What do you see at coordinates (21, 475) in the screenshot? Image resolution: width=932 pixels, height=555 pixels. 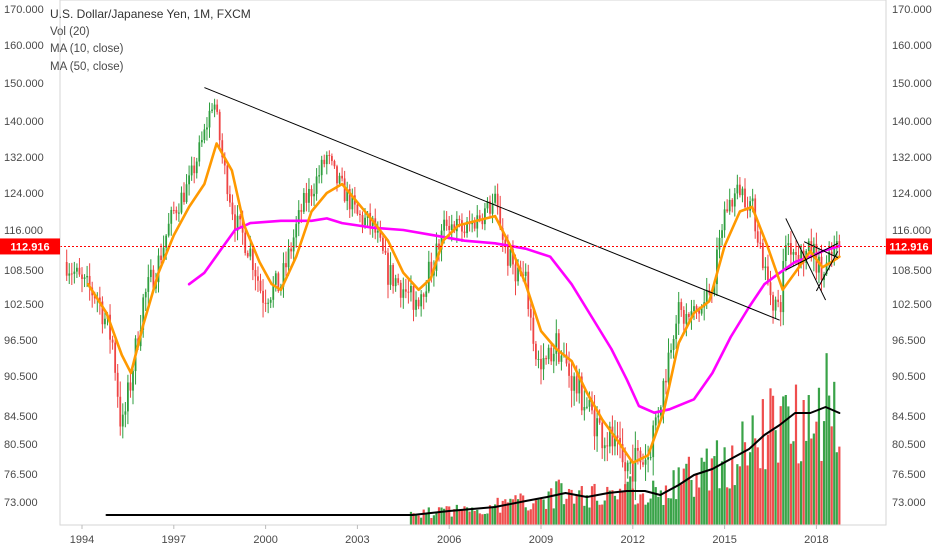 I see `price-tick-left: 76.500` at bounding box center [21, 475].